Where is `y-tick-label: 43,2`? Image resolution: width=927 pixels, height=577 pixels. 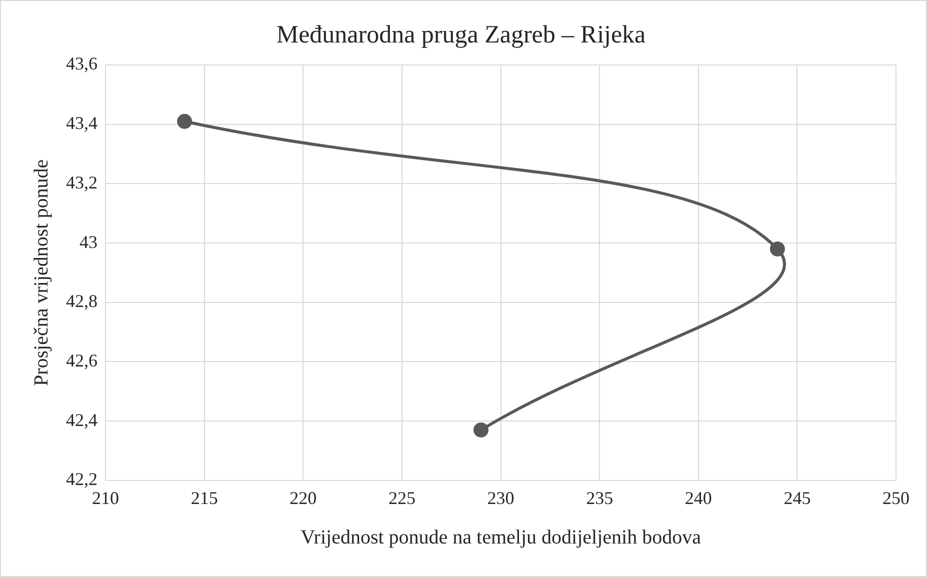 y-tick-label: 43,2 is located at coordinates (82, 182).